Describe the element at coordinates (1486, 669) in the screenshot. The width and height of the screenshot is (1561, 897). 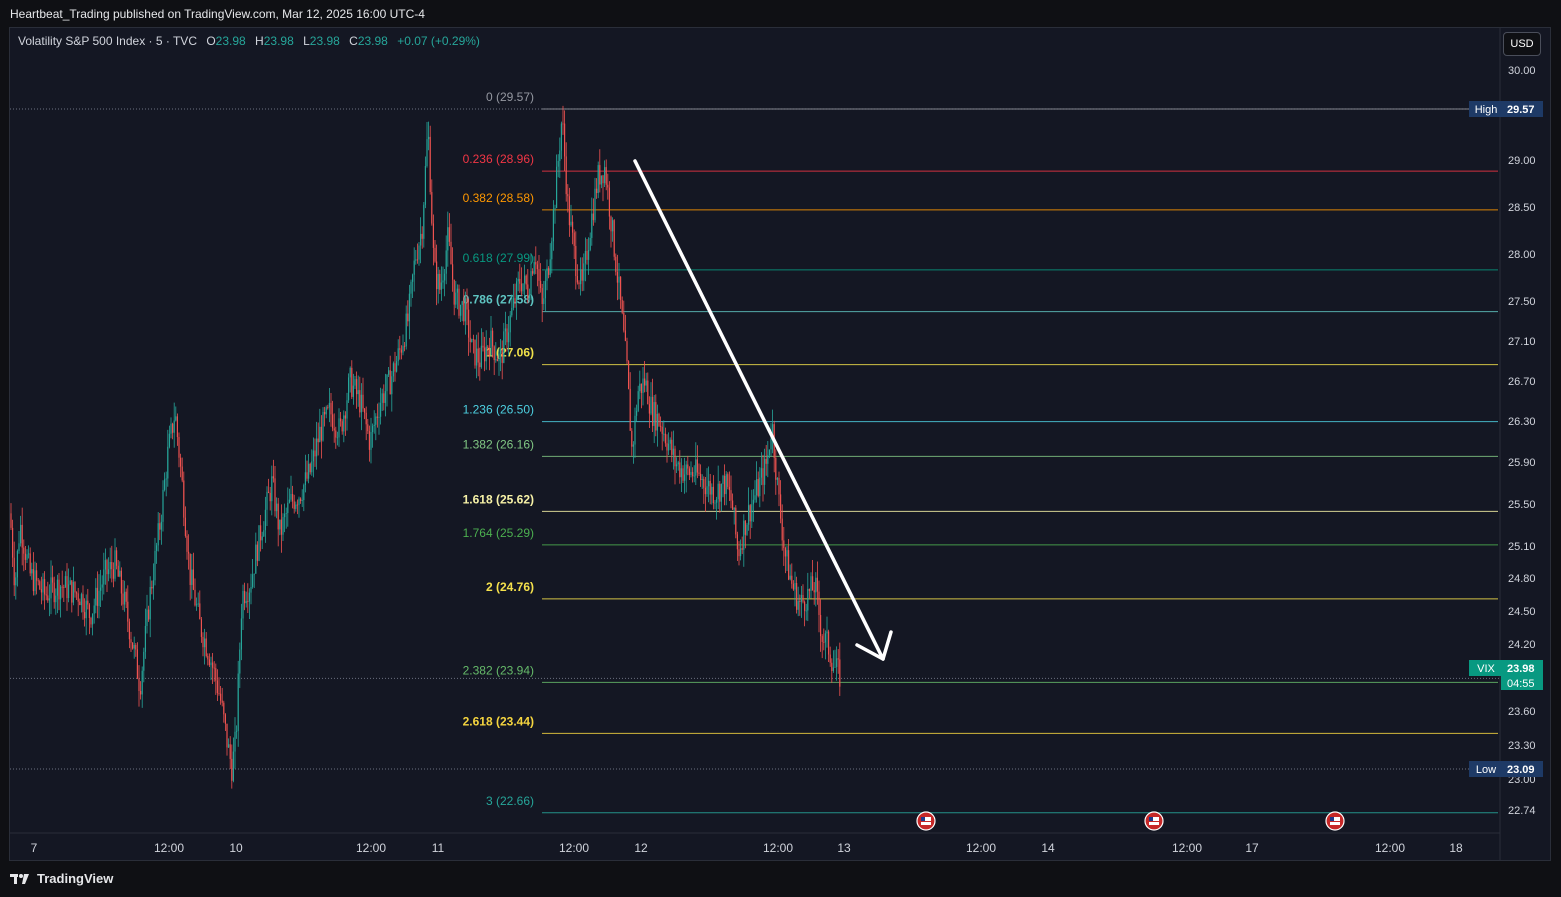
I see `last-price-label: VIX` at that location.